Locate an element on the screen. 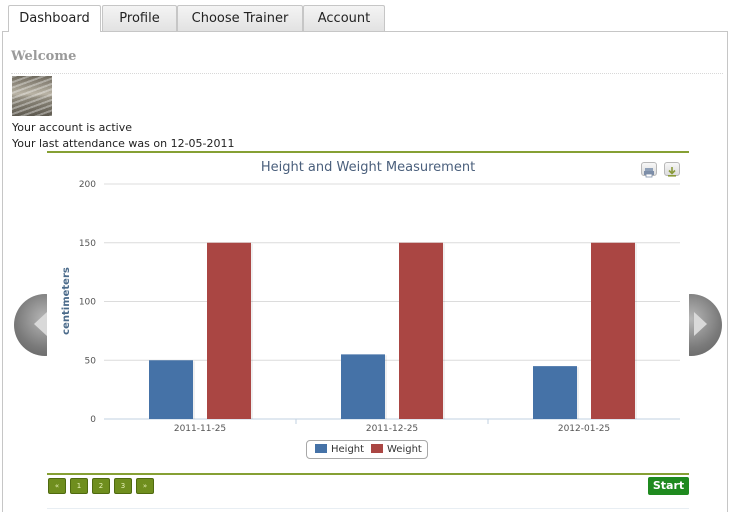  bottom-divider is located at coordinates (368, 508).